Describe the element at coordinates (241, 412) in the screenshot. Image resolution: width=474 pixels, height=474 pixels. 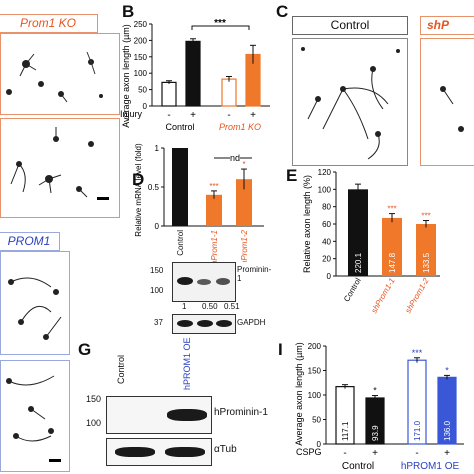
I see `hprominin-label: hProminin-1` at that location.